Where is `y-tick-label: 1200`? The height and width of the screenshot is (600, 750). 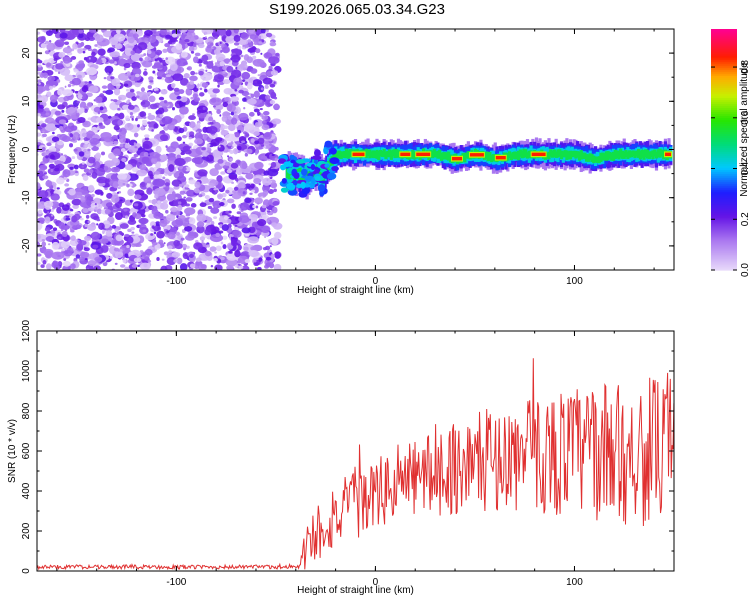
y-tick-label: 1200 is located at coordinates (26, 330).